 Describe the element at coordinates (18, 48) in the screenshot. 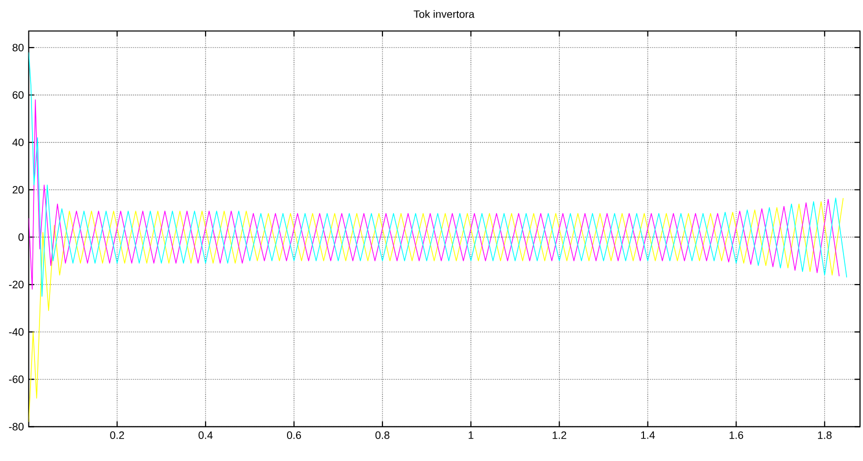

I see `y-tick-label: 80` at that location.